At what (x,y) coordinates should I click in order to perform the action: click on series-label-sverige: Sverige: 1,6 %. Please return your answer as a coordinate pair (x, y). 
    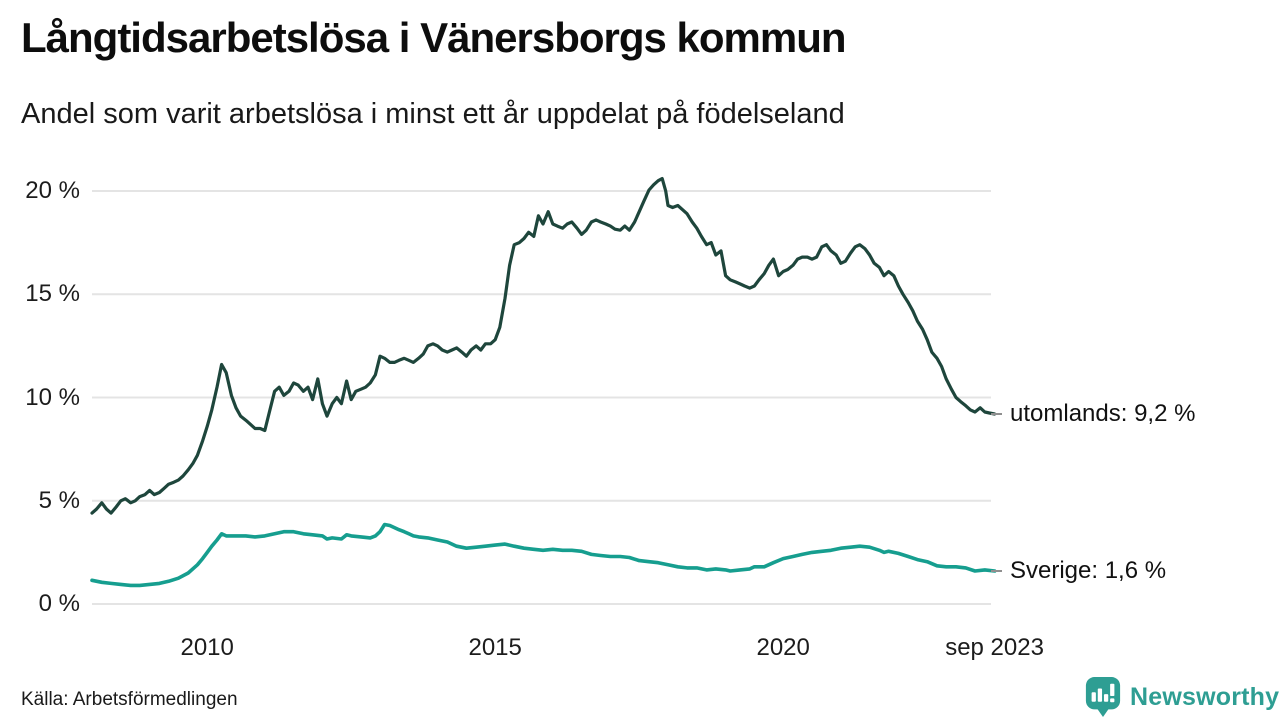
    Looking at the image, I should click on (1078, 571).